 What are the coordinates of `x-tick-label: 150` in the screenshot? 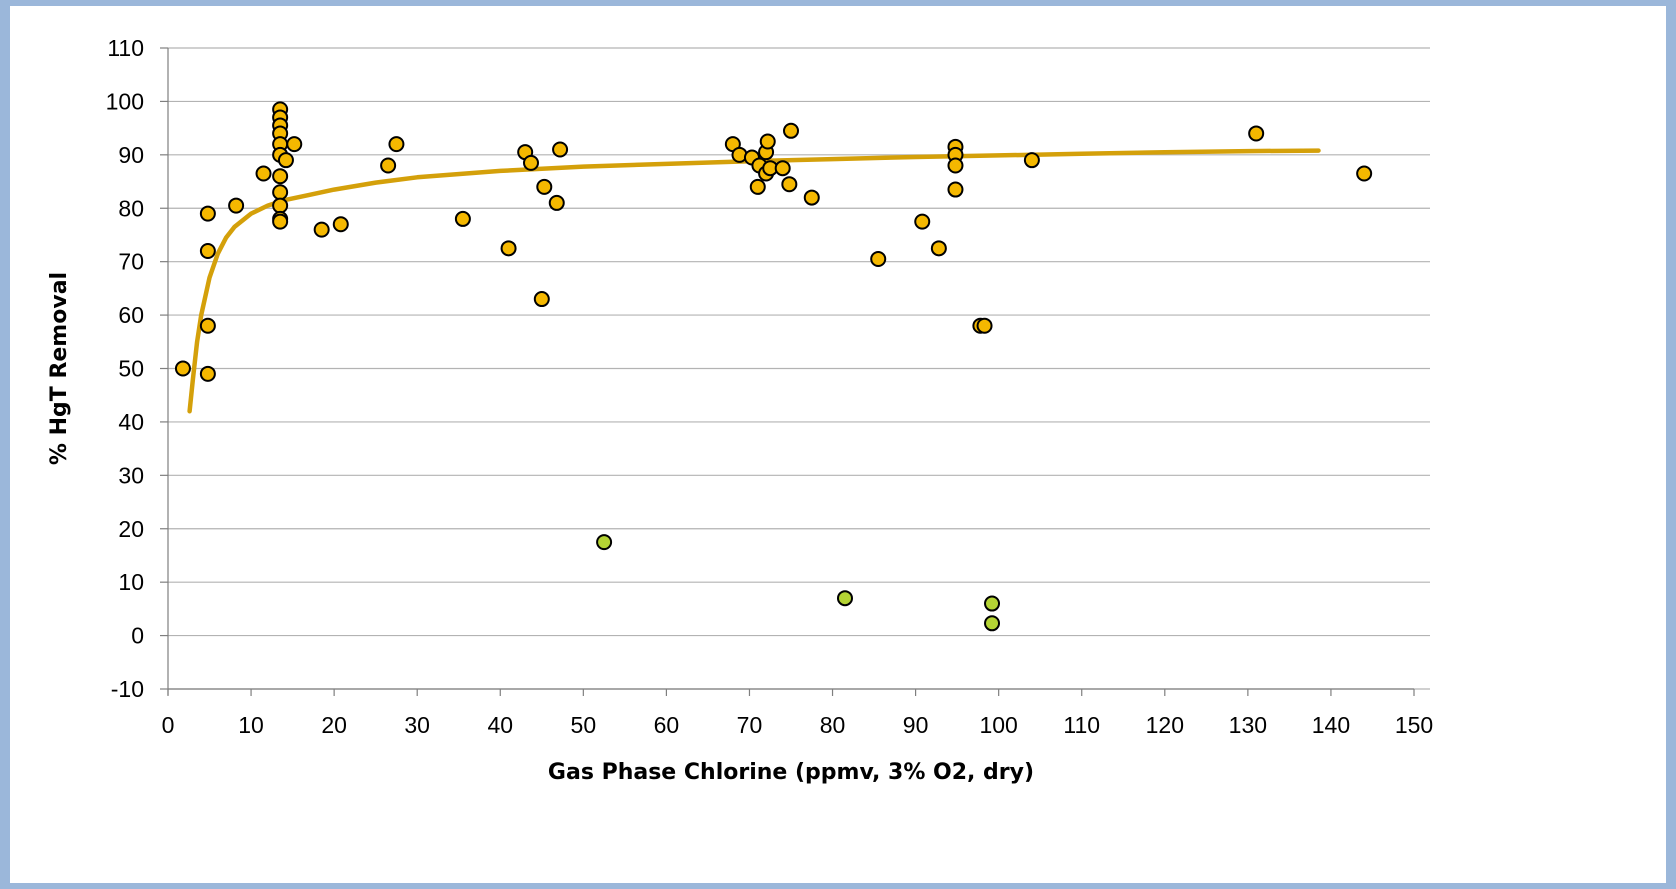 It's located at (1414, 725).